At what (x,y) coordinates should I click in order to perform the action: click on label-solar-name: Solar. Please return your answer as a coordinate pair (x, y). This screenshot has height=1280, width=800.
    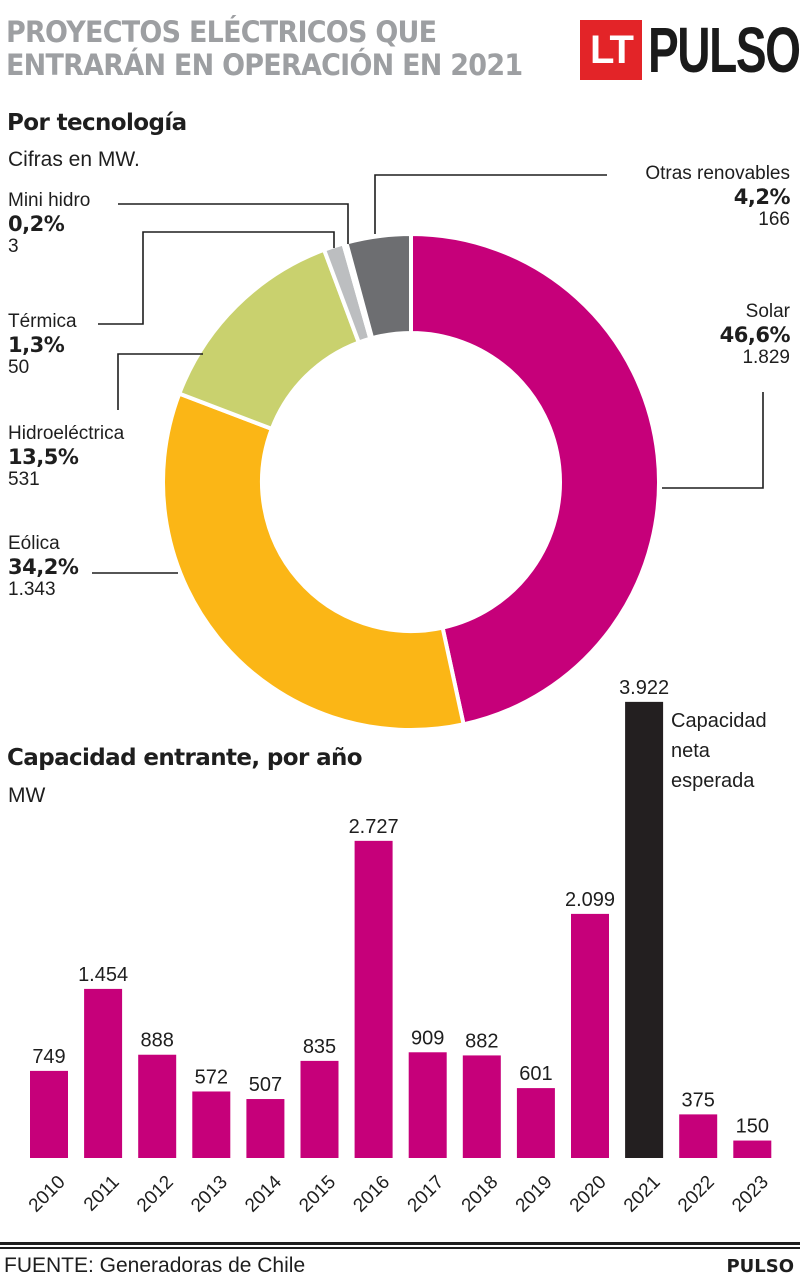
    Looking at the image, I should click on (767, 311).